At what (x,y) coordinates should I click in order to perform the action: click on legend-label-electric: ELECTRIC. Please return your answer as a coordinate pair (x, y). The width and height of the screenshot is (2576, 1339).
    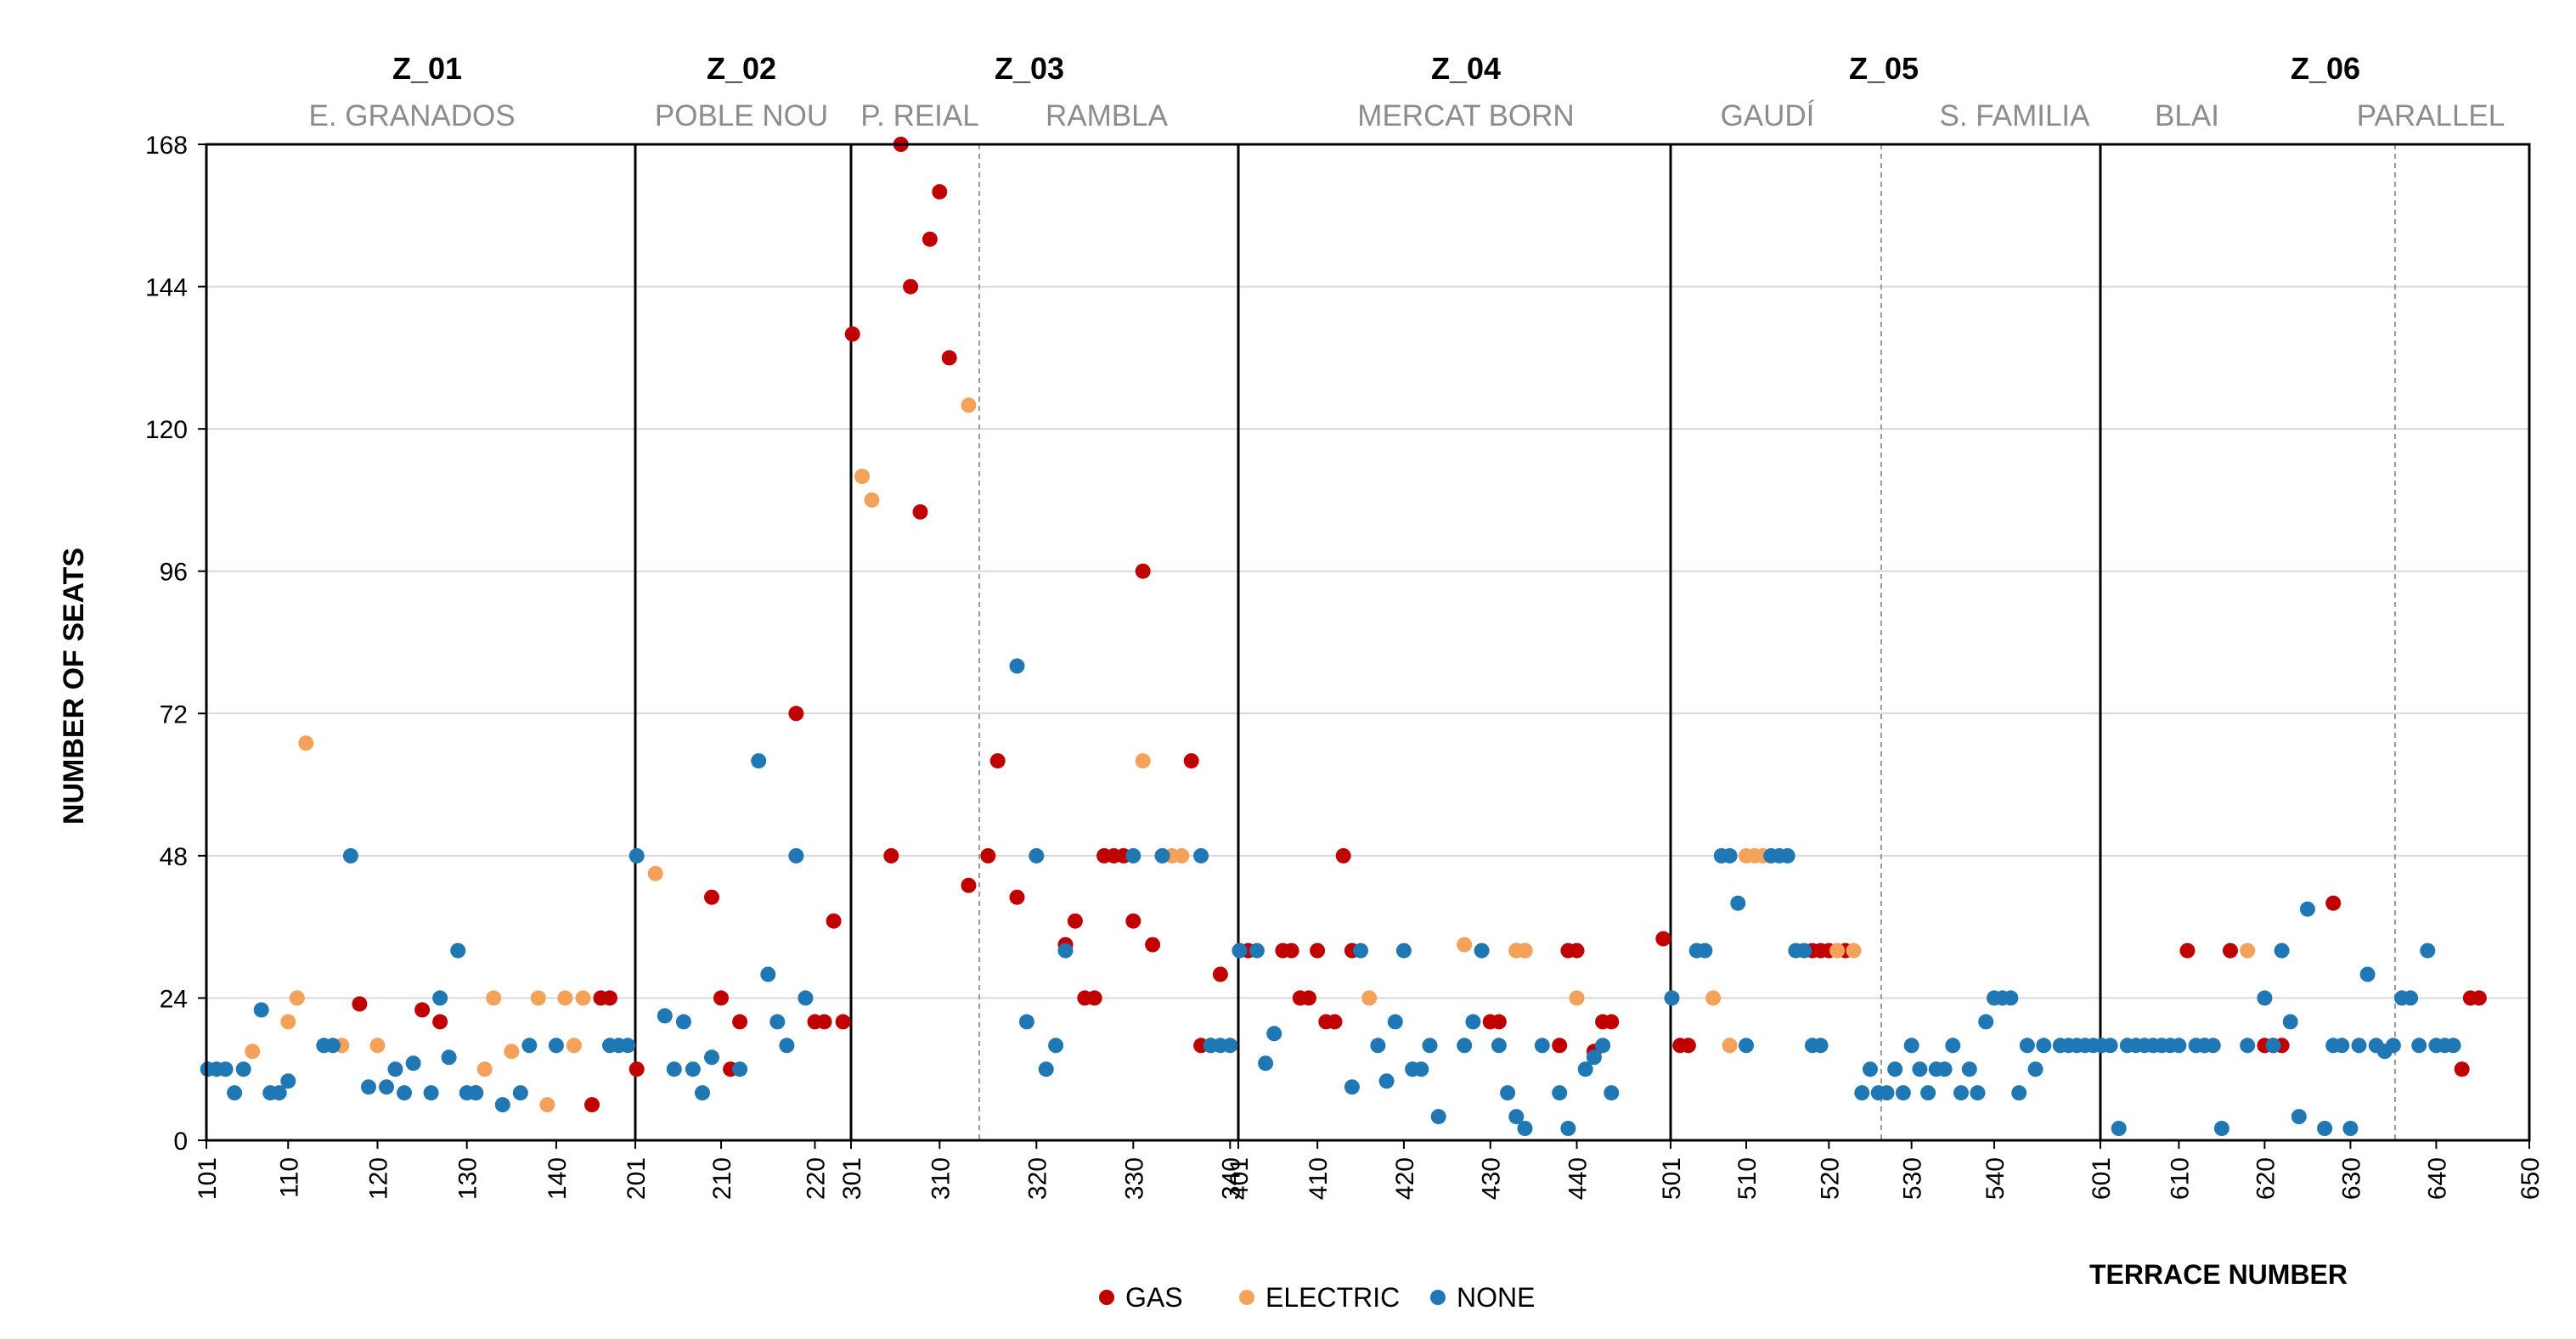
    Looking at the image, I should click on (1332, 1297).